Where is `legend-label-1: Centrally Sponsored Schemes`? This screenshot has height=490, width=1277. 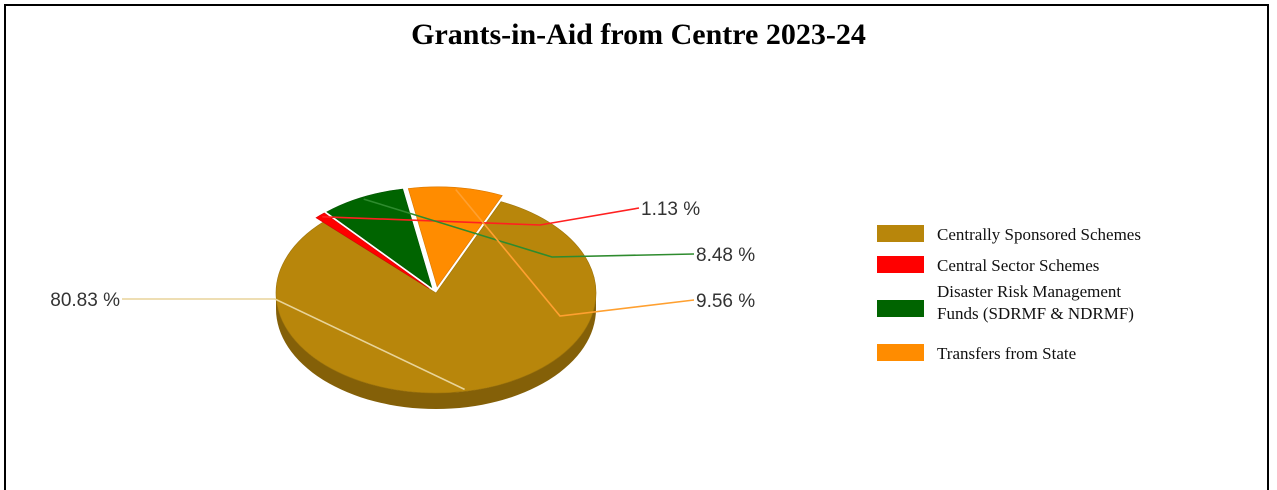
legend-label-1: Centrally Sponsored Schemes is located at coordinates (1039, 234).